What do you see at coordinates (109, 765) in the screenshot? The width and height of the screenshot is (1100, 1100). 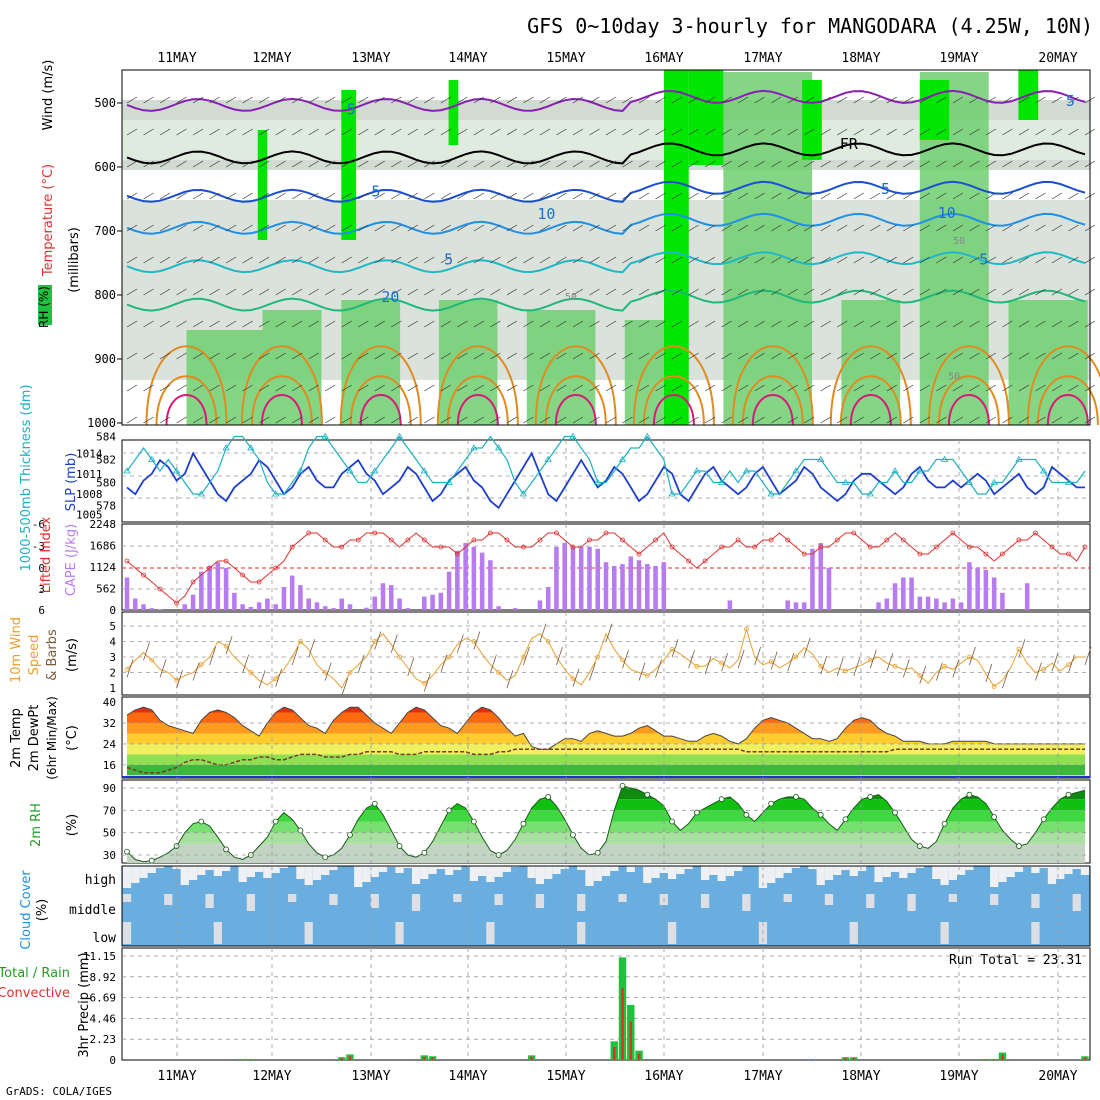 I see `temp-tick-0: 16` at bounding box center [109, 765].